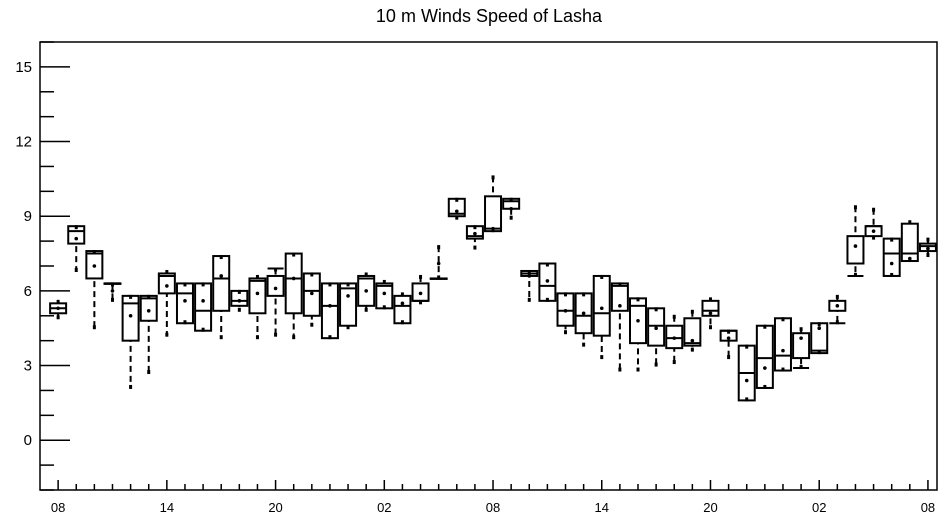 Image resolution: width=945 pixels, height=520 pixels. What do you see at coordinates (28, 216) in the screenshot?
I see `y-tick-label: 9` at bounding box center [28, 216].